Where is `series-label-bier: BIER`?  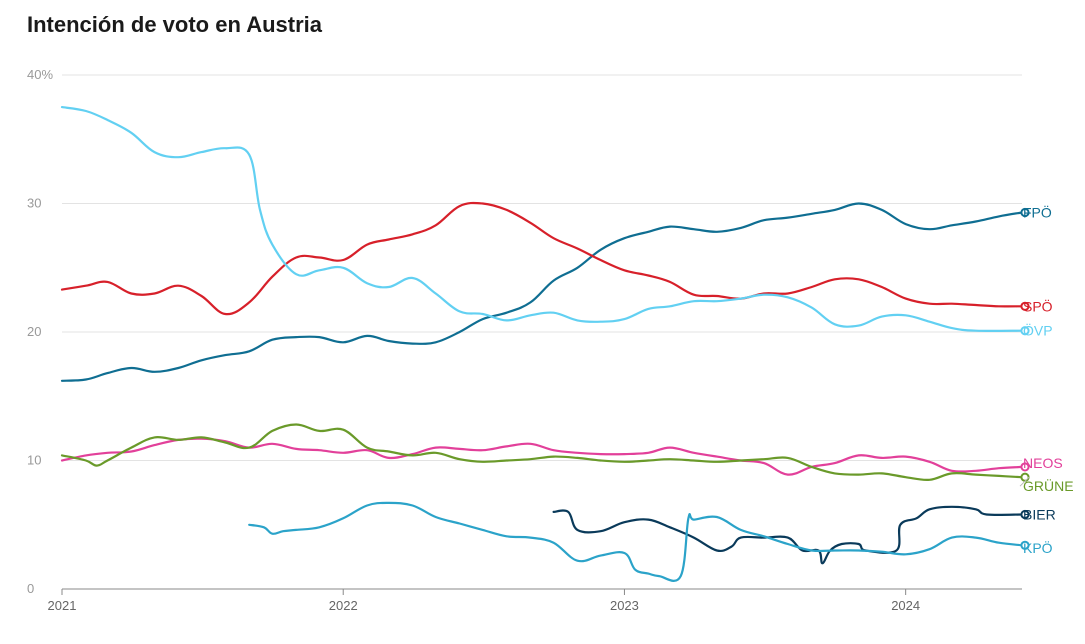 series-label-bier: BIER is located at coordinates (1039, 514).